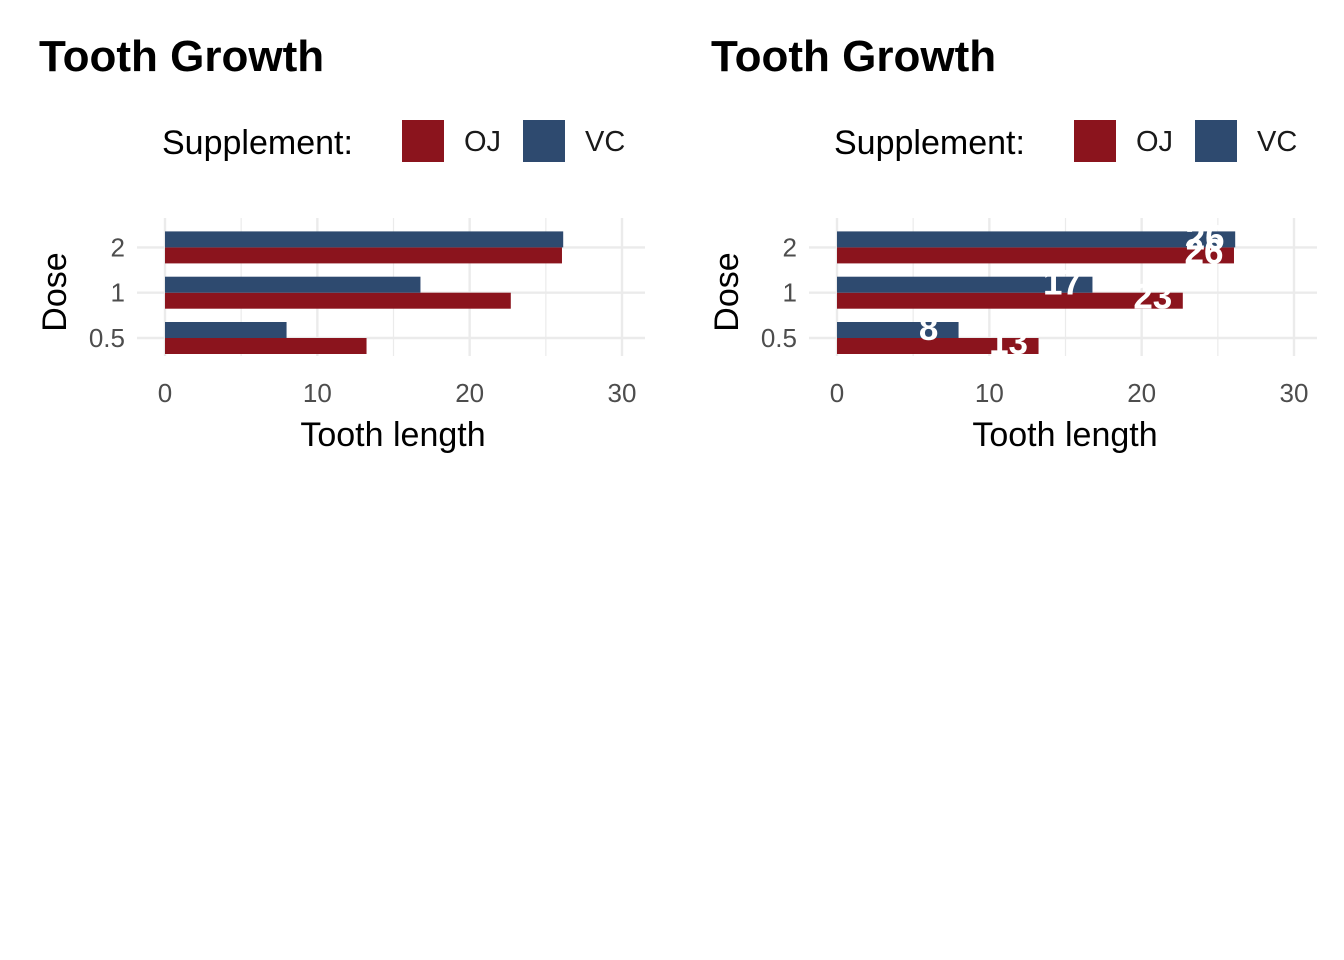 The height and width of the screenshot is (960, 1344). What do you see at coordinates (1008, 342) in the screenshot?
I see `bar-value-label: 13` at bounding box center [1008, 342].